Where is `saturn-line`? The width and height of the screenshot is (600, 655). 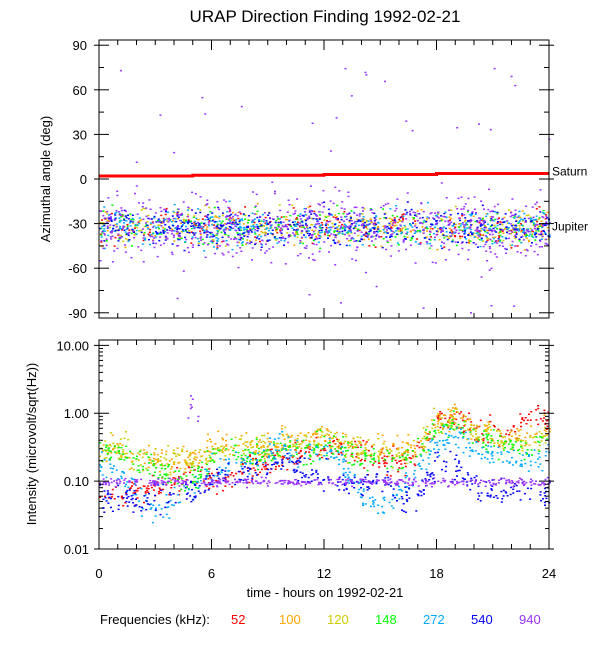
saturn-line is located at coordinates (324, 174).